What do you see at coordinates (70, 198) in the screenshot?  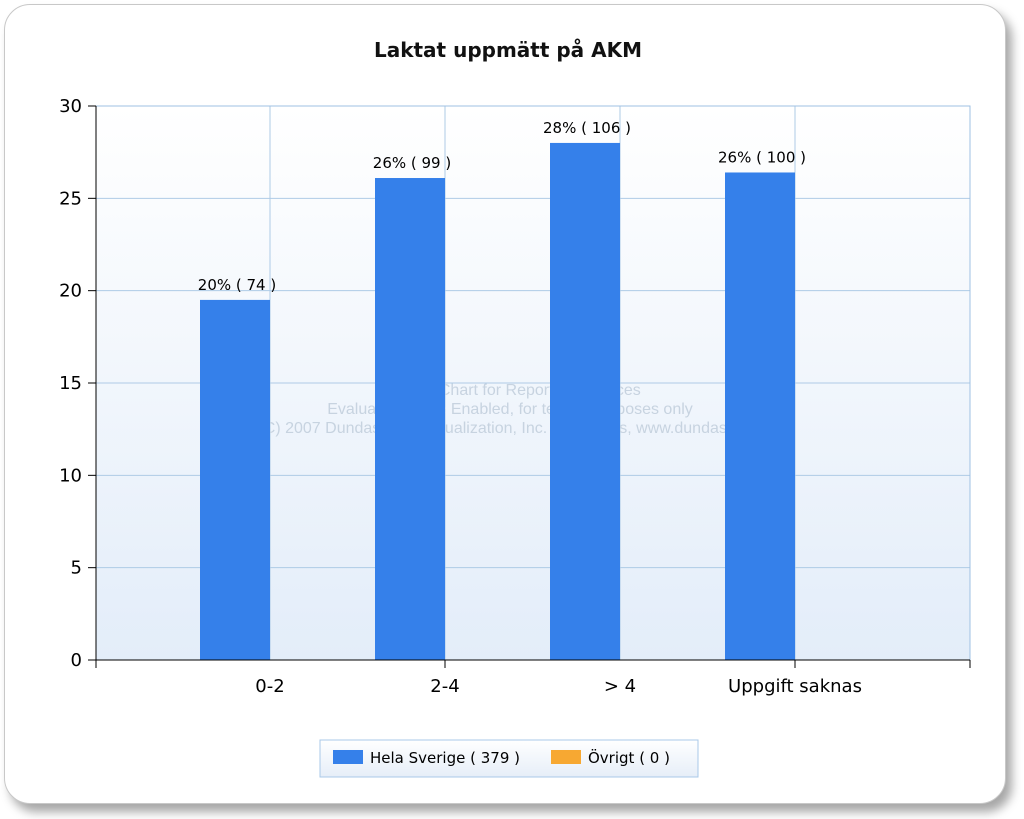 I see `y-tick-label: 25` at bounding box center [70, 198].